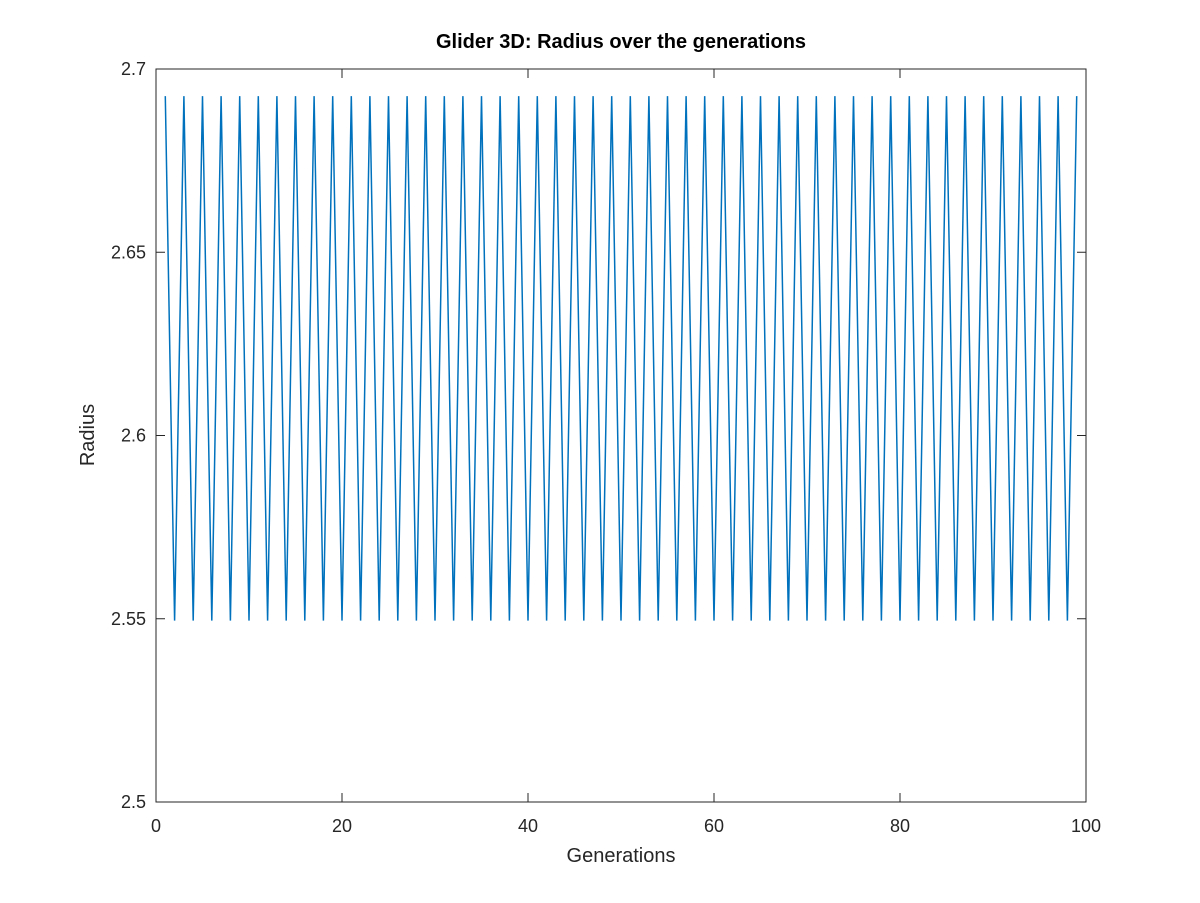  What do you see at coordinates (156, 826) in the screenshot?
I see `x-tick-label: 0` at bounding box center [156, 826].